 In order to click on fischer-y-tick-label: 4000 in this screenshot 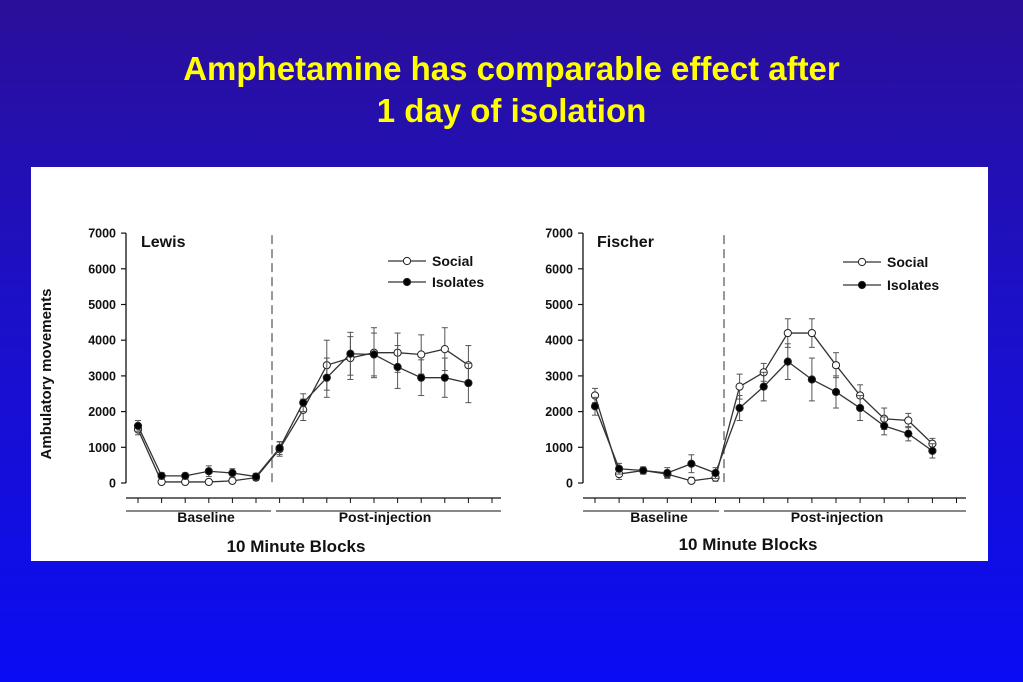, I will do `click(559, 341)`.